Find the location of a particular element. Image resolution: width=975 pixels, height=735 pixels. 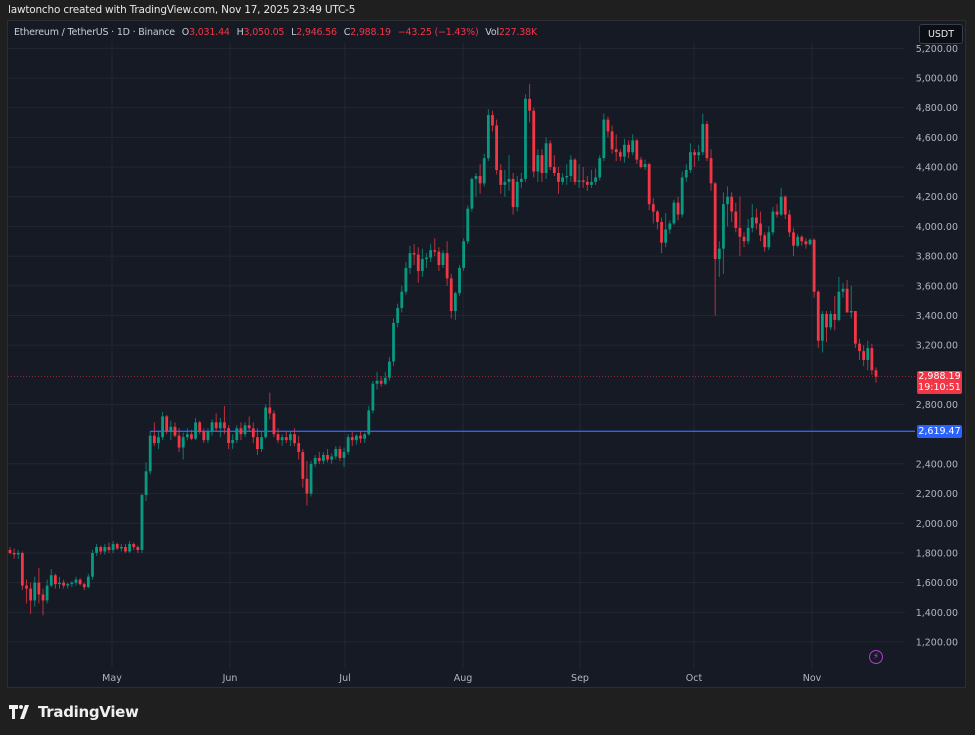

currency-button: USDT is located at coordinates (941, 34).